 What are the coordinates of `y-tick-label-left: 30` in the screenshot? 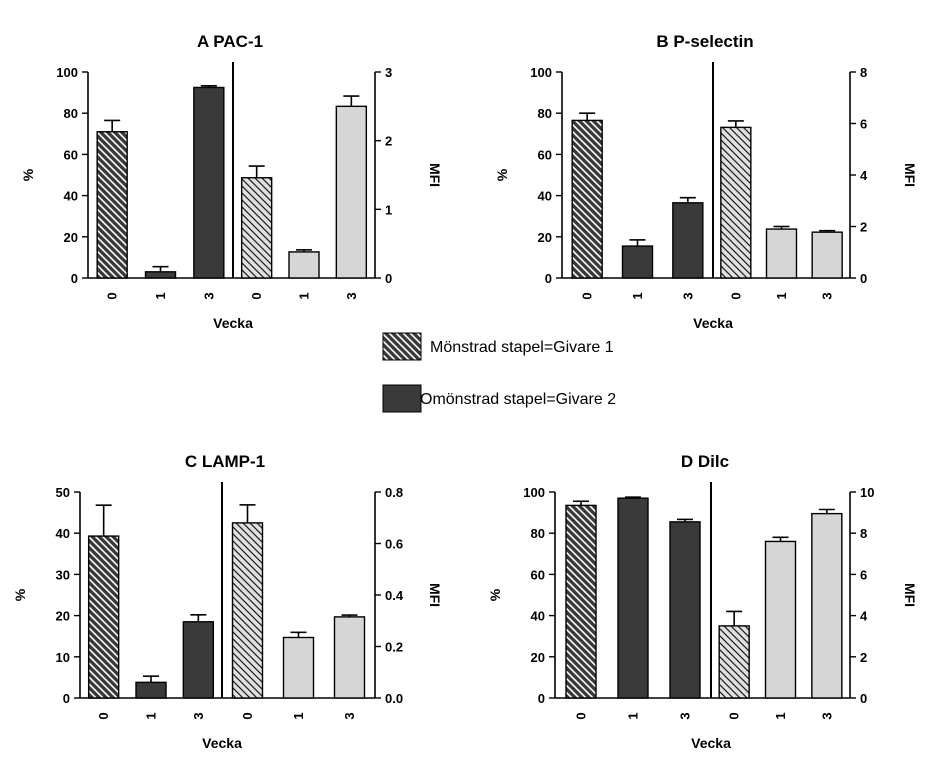 It's located at (63, 574).